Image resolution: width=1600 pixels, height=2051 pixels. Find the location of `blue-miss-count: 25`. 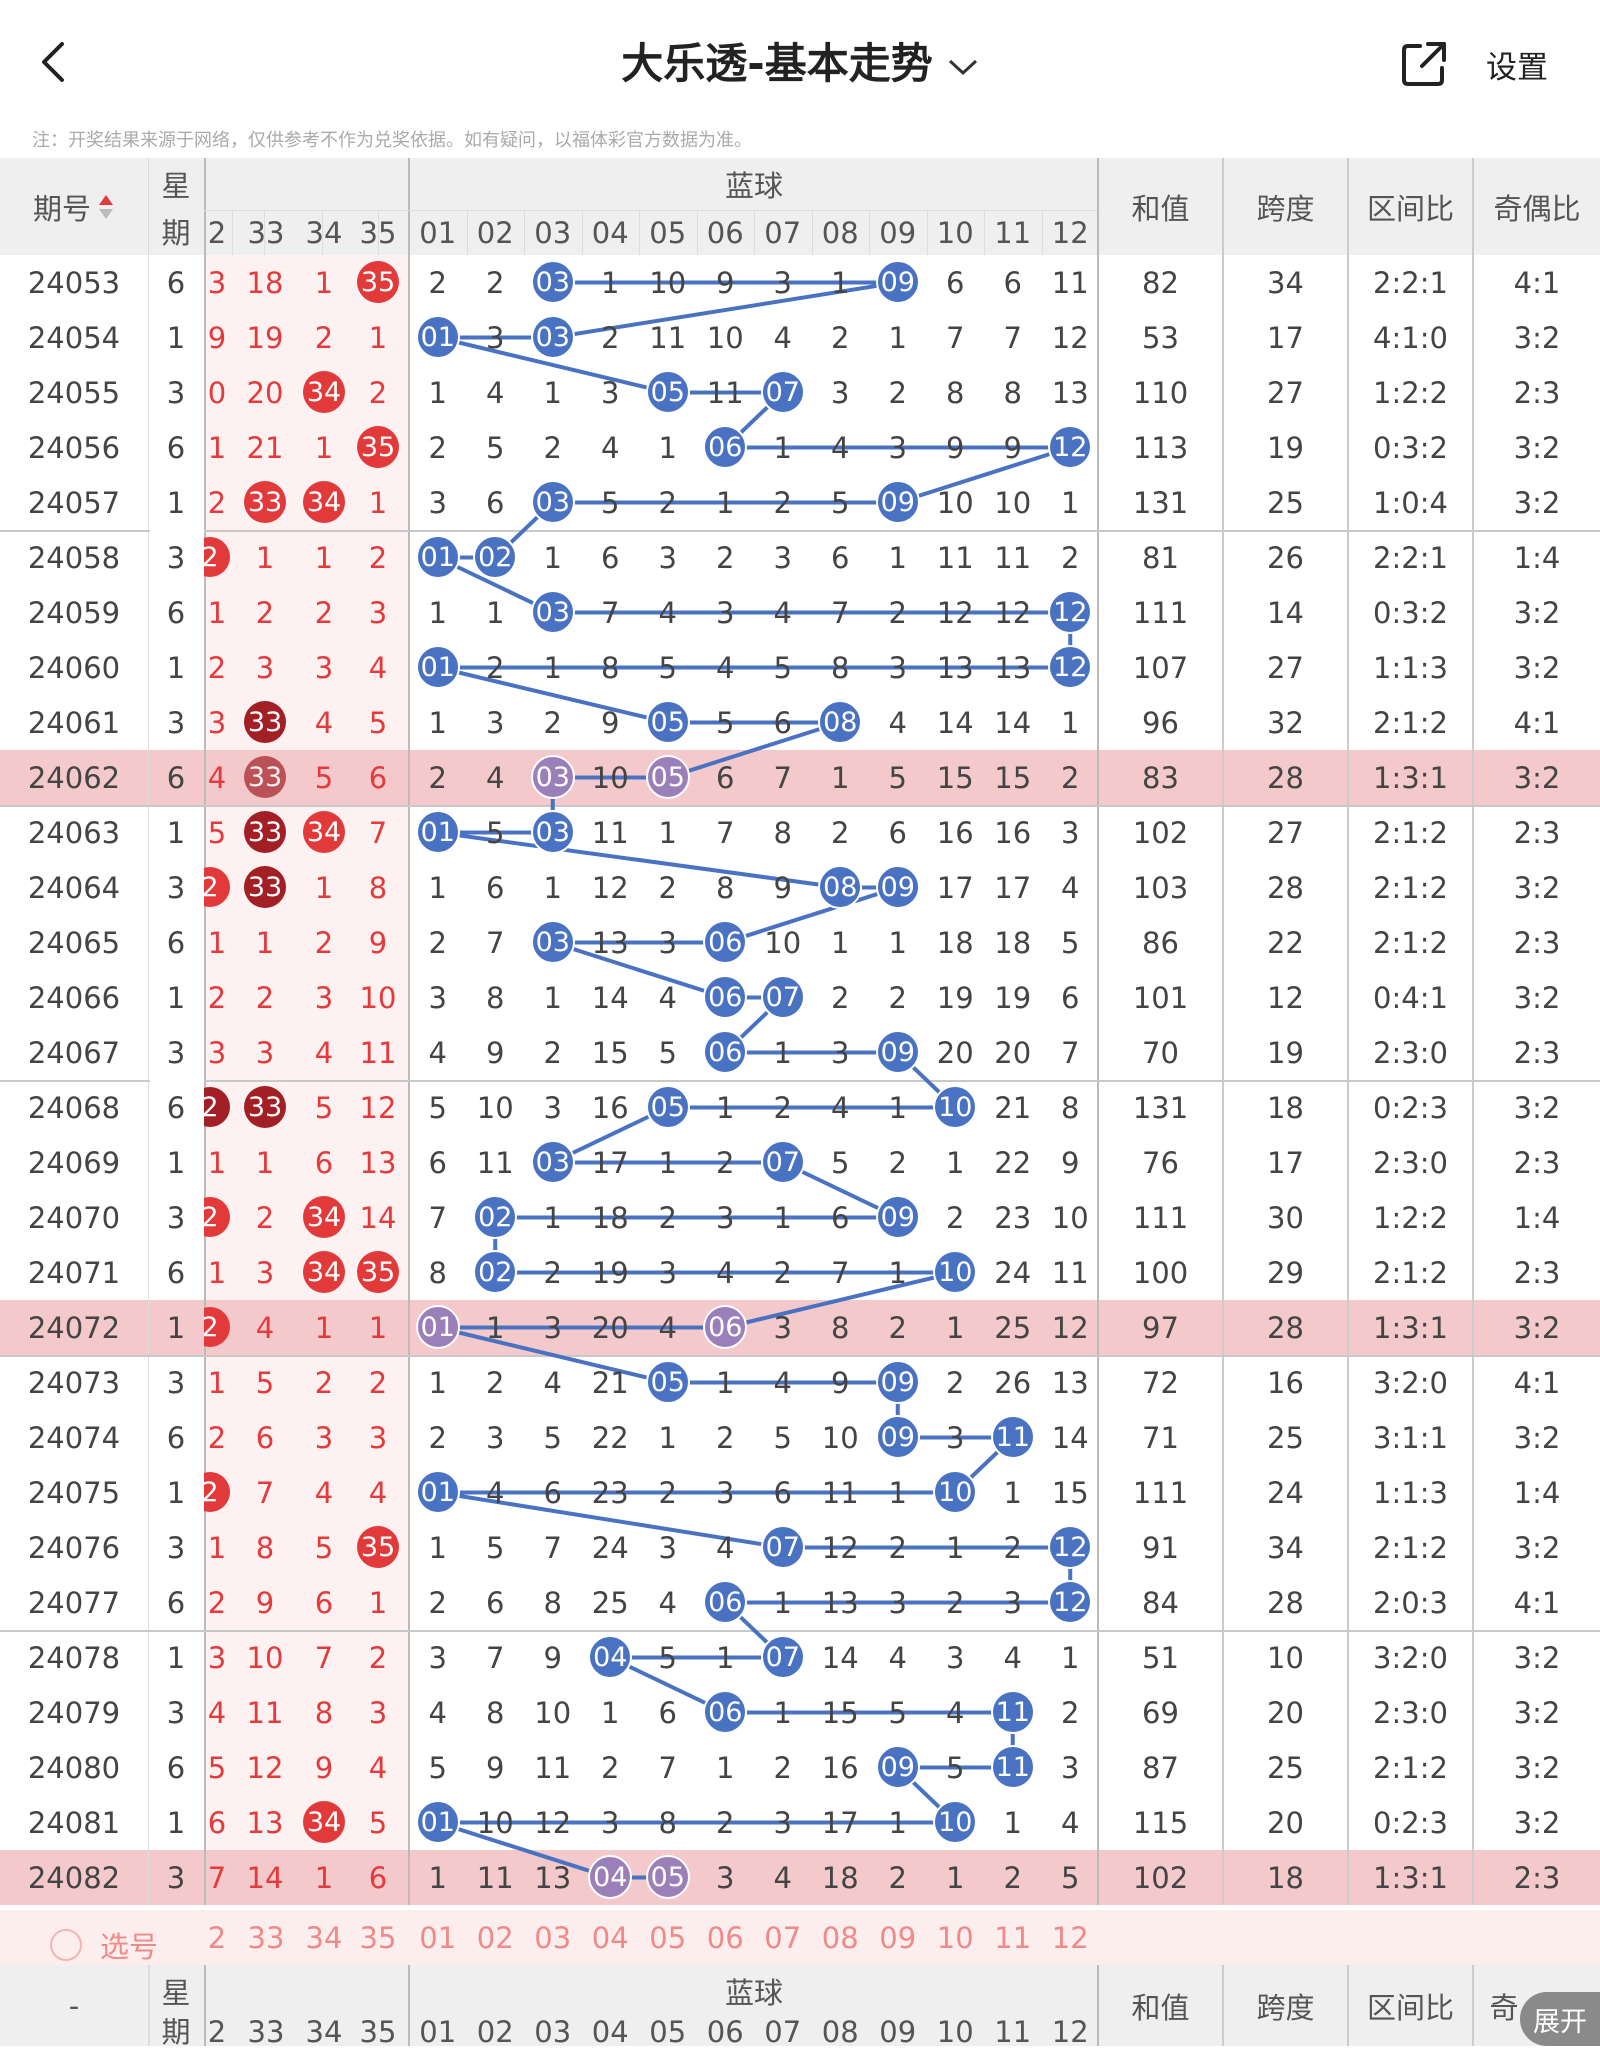

blue-miss-count: 25 is located at coordinates (1013, 1327).